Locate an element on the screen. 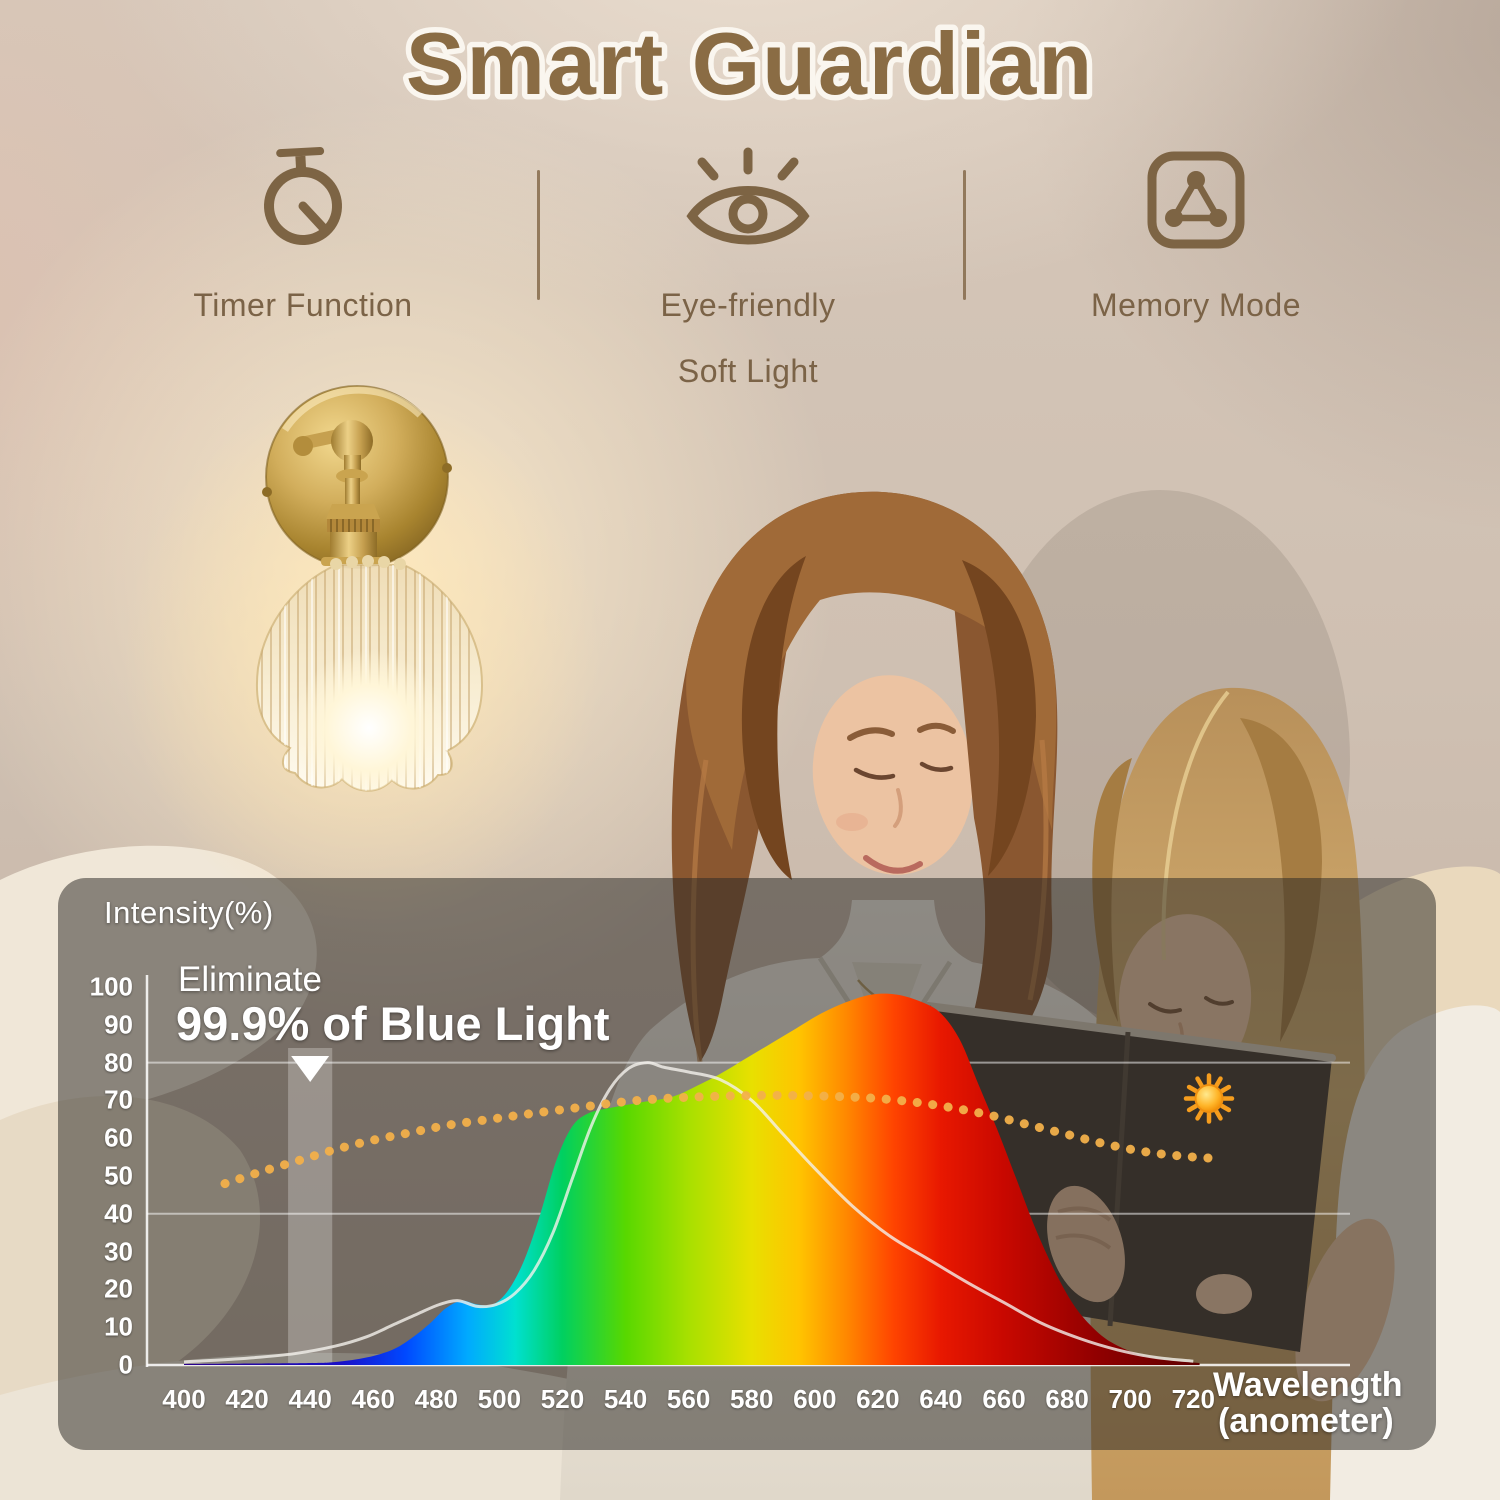 The height and width of the screenshot is (1500, 1500). wall-sconce-lamp is located at coordinates (362, 657).